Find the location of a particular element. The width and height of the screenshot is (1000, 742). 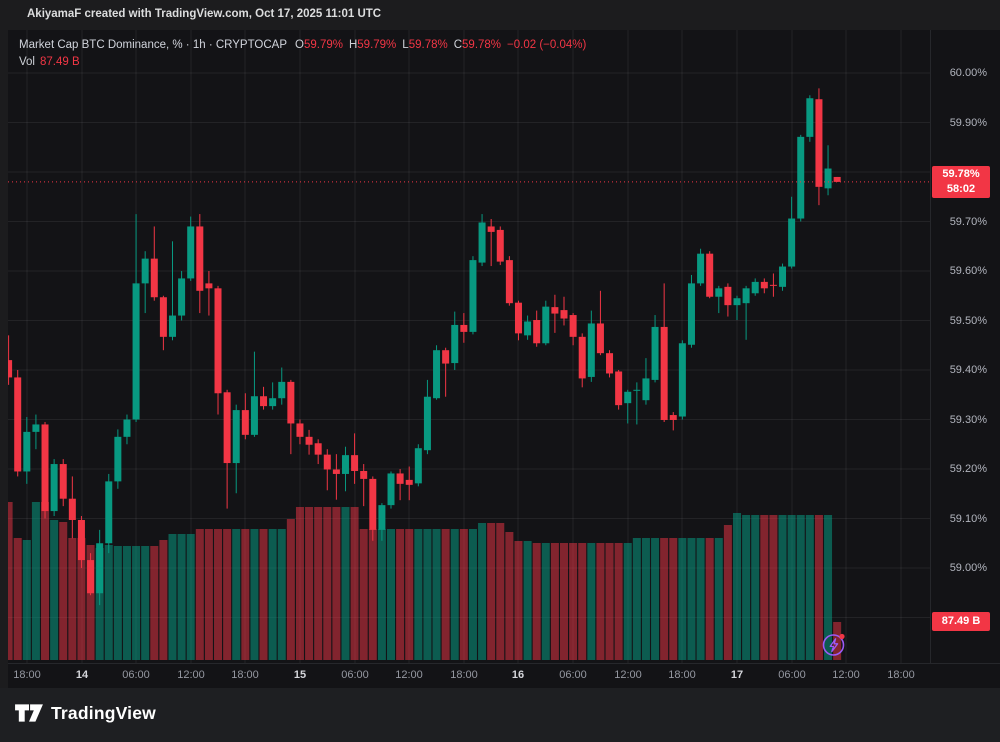

bar-countdown: 58:02 is located at coordinates (961, 189).